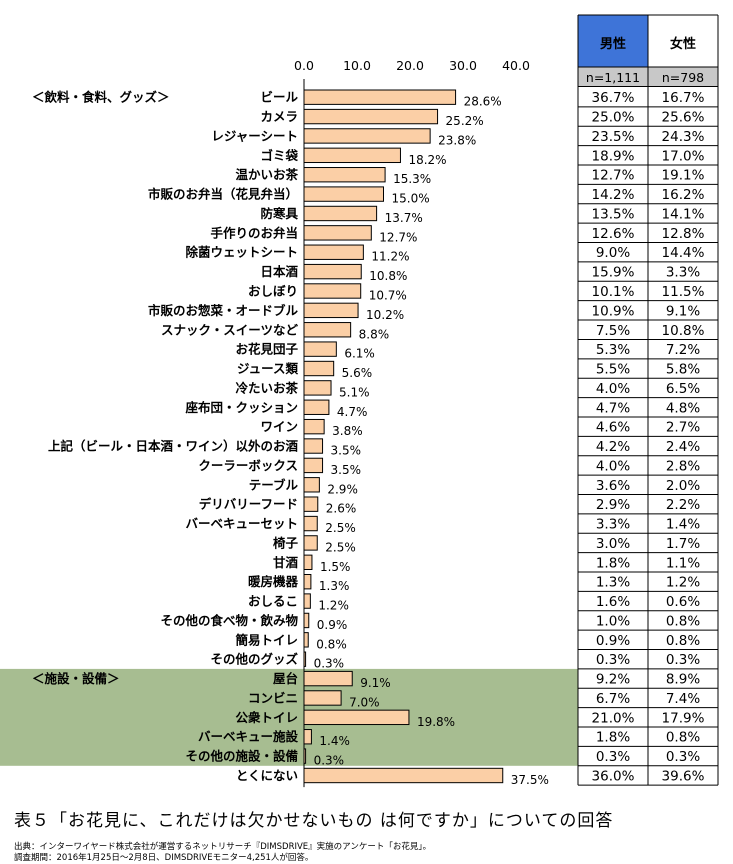 Image resolution: width=733 pixels, height=864 pixels. What do you see at coordinates (229, 620) in the screenshot?
I see `category-label: その他の食べ物・飲み物` at bounding box center [229, 620].